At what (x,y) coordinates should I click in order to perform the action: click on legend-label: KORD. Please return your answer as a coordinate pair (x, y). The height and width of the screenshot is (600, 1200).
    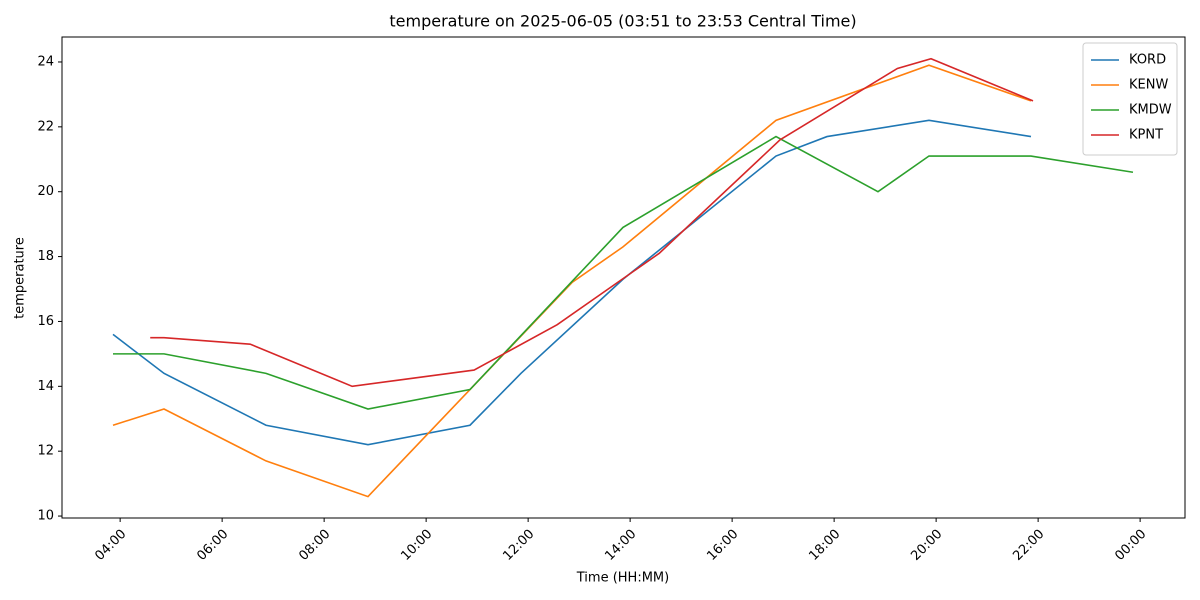
    Looking at the image, I should click on (1147, 60).